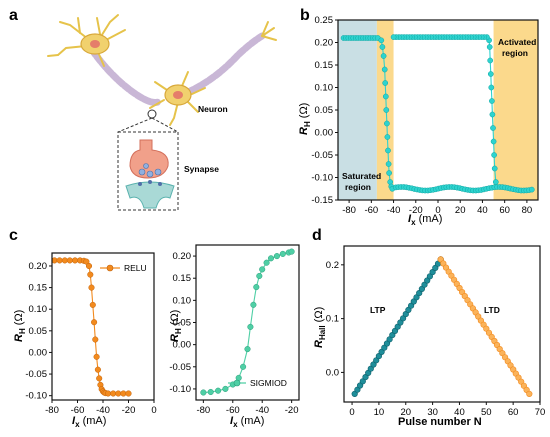 Image resolution: width=550 pixels, height=437 pixels. Describe the element at coordinates (332, 265) in the screenshot. I see `y-tick-label: 0.2` at that location.